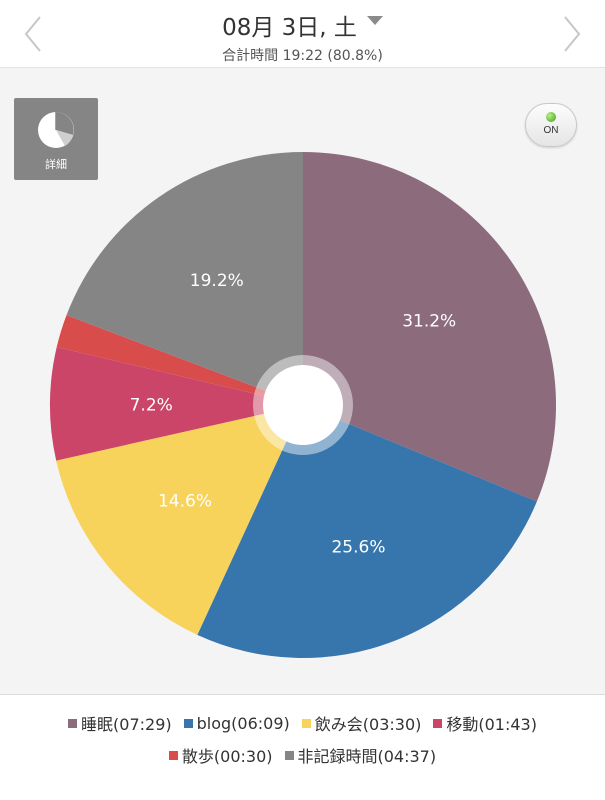 The height and width of the screenshot is (800, 605). What do you see at coordinates (217, 281) in the screenshot?
I see `slice-percent-label: 19.2%` at bounding box center [217, 281].